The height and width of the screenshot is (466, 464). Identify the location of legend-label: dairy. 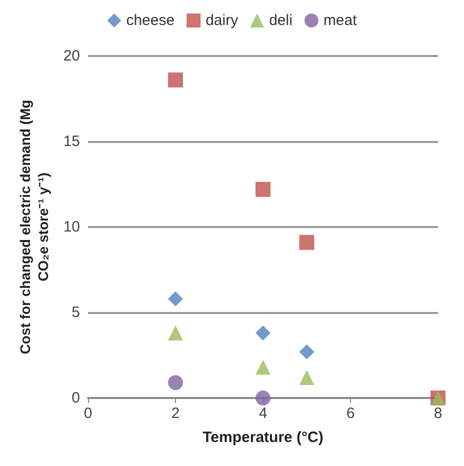
(222, 20).